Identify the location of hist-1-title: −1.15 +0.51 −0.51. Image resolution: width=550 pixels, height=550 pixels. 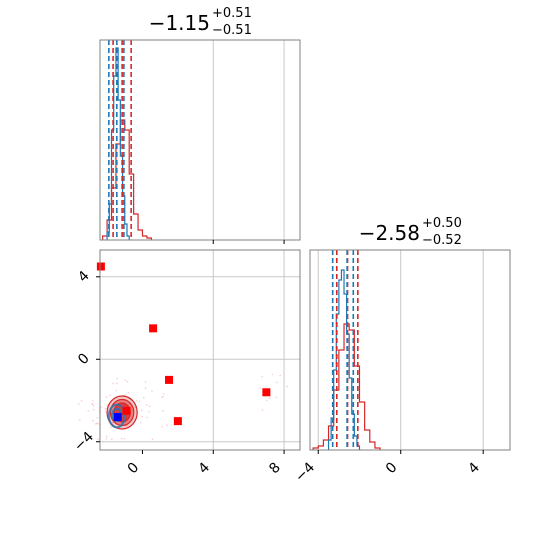
(200, 22).